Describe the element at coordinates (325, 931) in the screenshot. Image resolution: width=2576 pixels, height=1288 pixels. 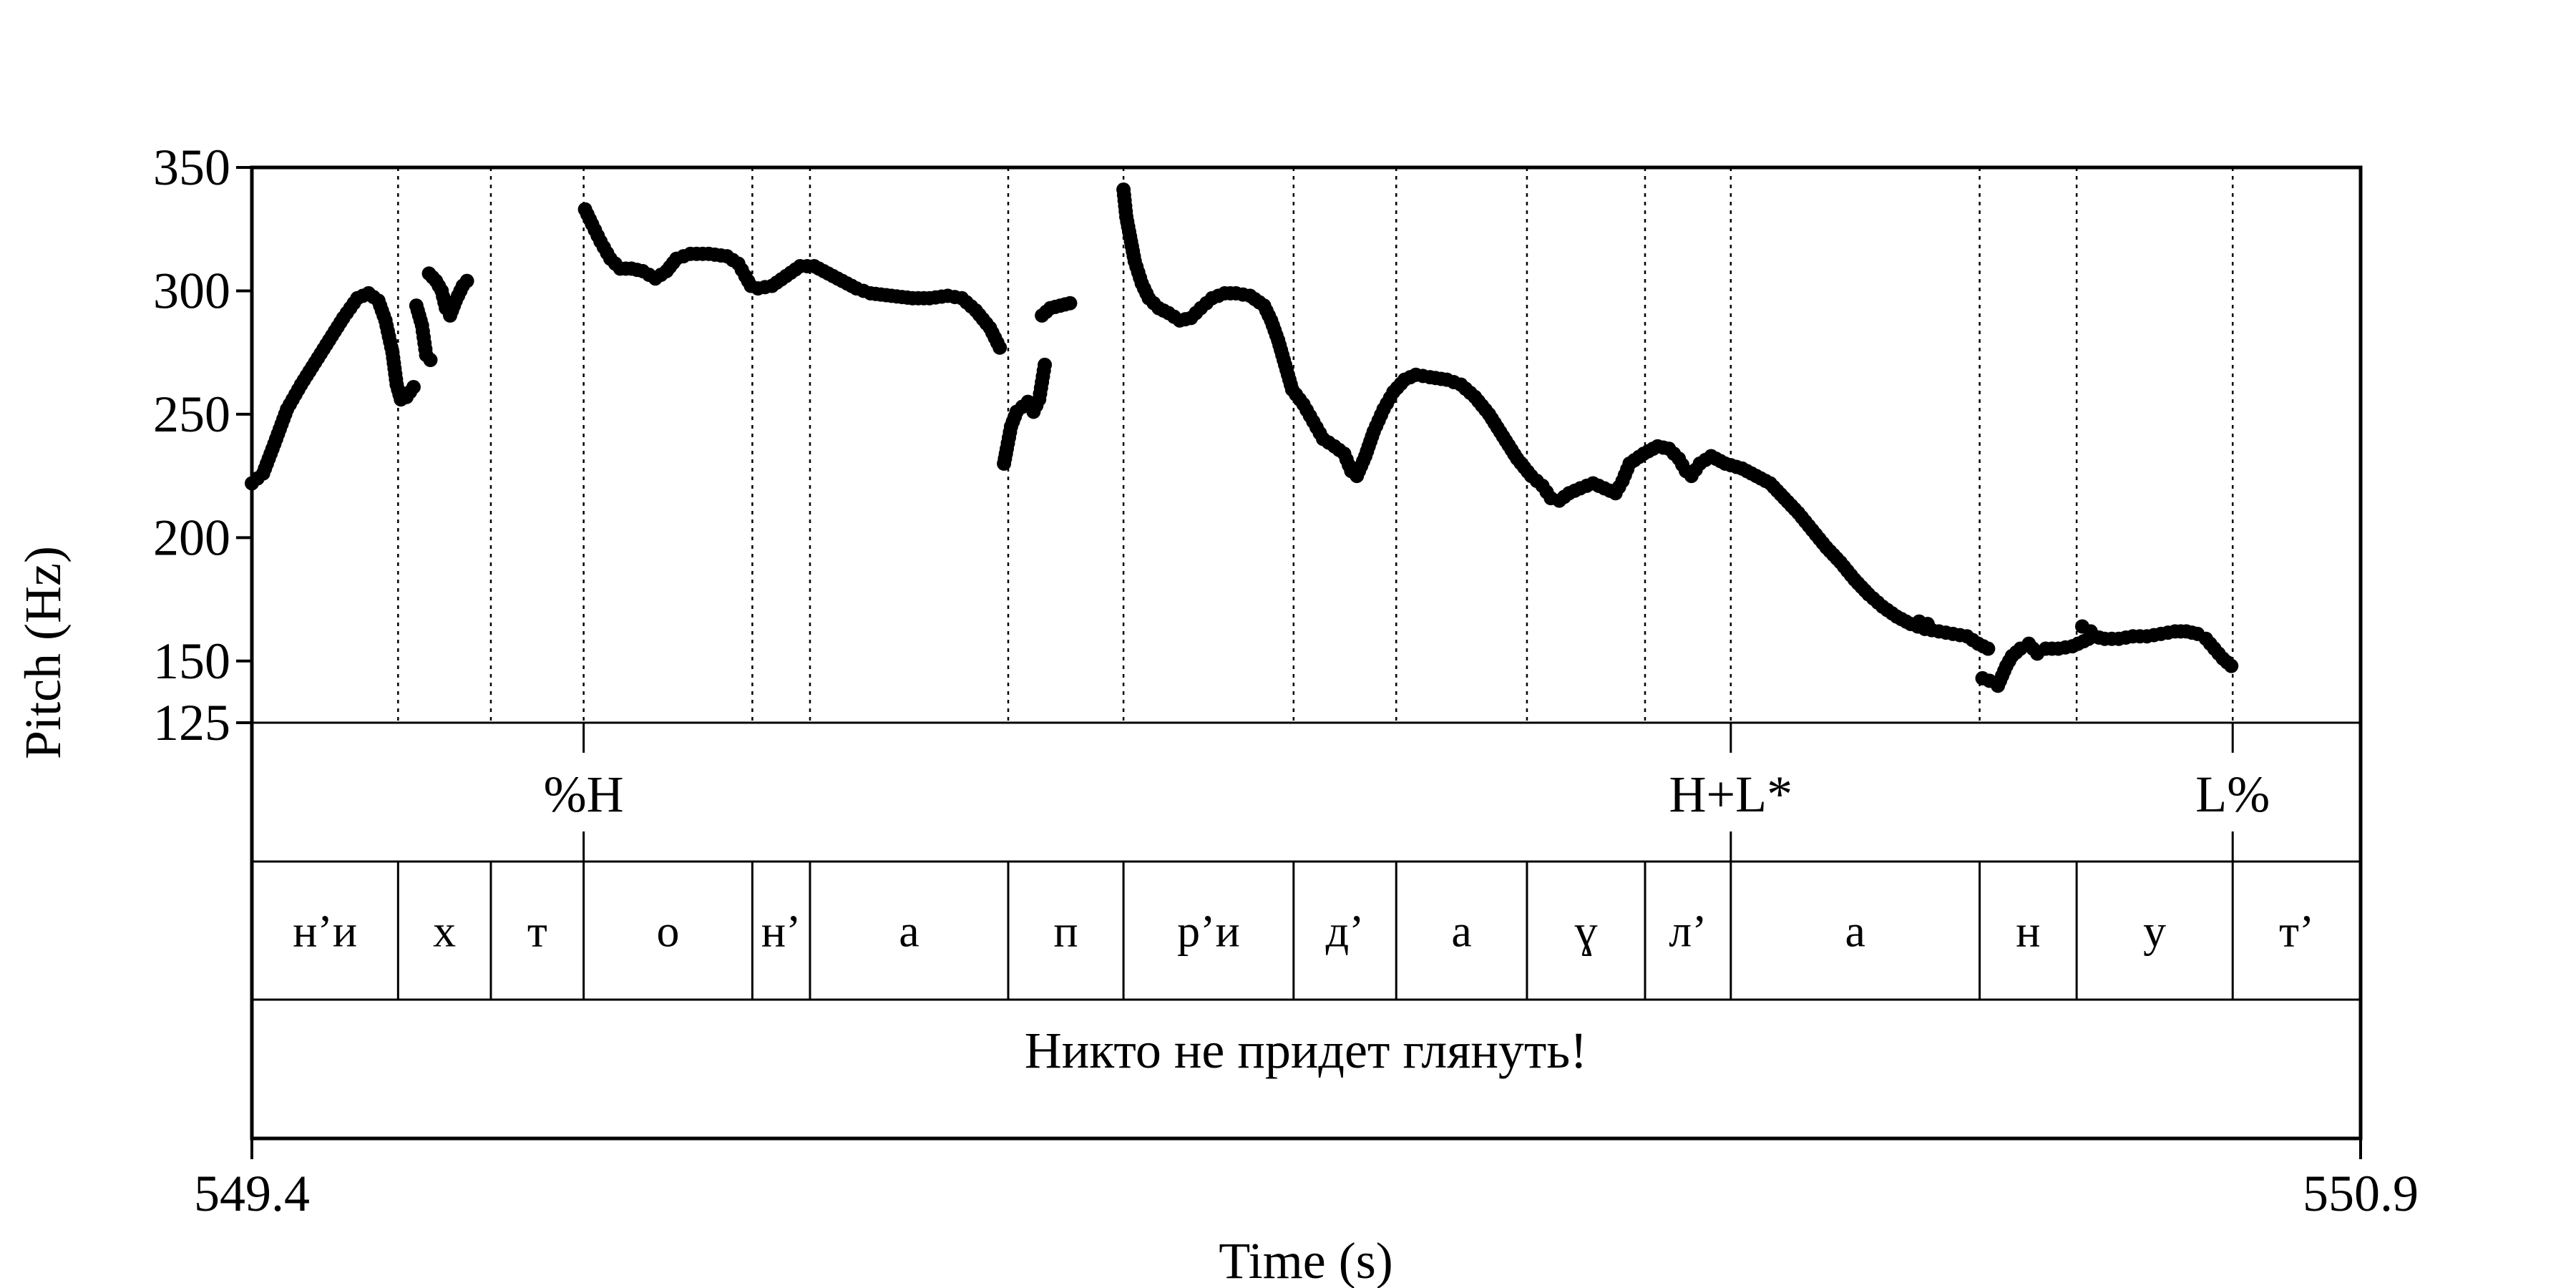
I see `segment-label: н’и` at that location.